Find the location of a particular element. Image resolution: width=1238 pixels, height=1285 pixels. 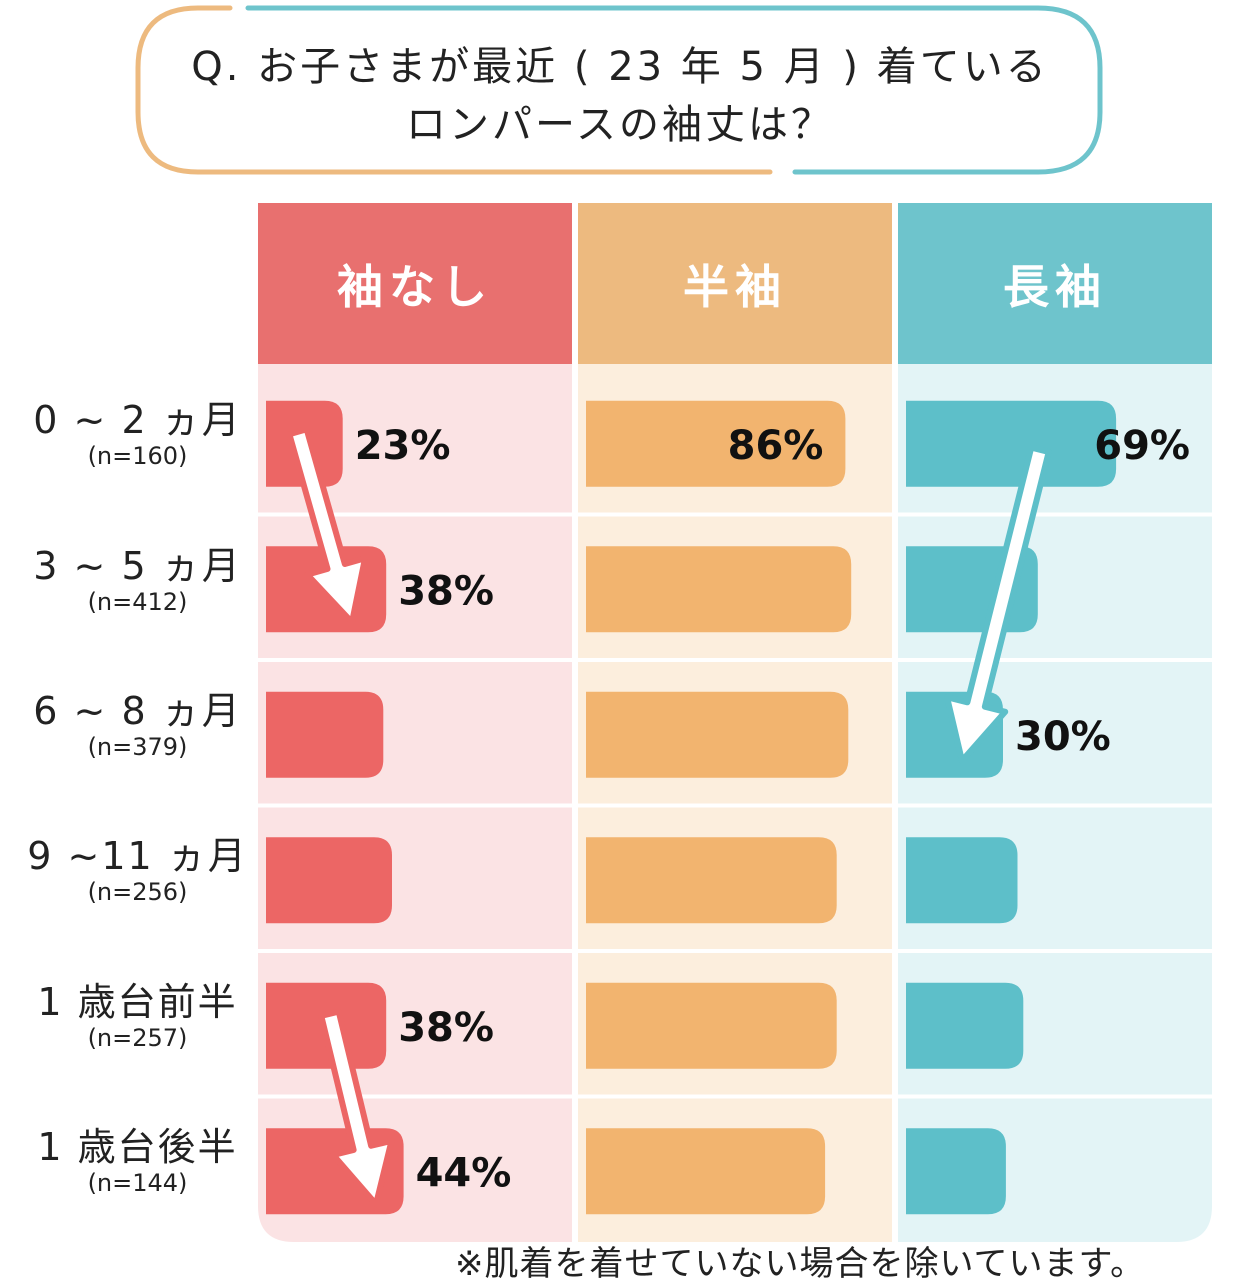

row-label: 6 ~ 8 ヵ月 (n=379) is located at coordinates (137, 725).